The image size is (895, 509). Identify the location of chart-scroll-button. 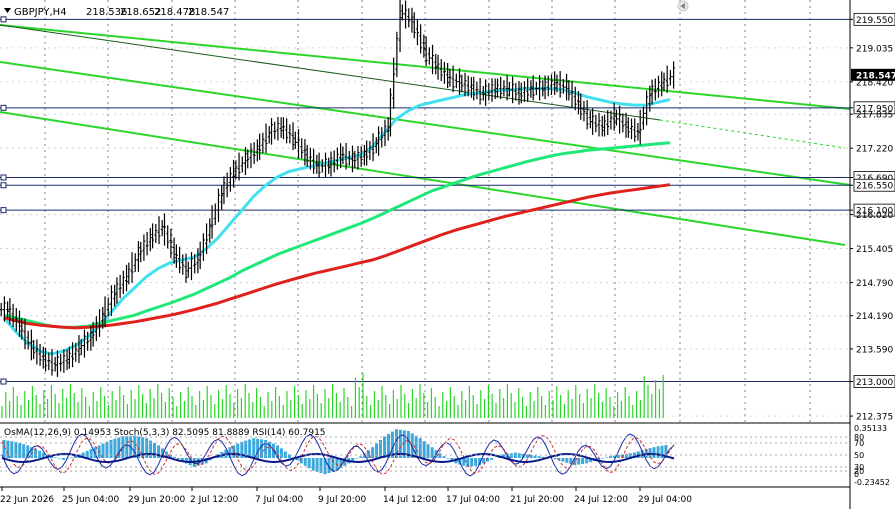
(683, 6).